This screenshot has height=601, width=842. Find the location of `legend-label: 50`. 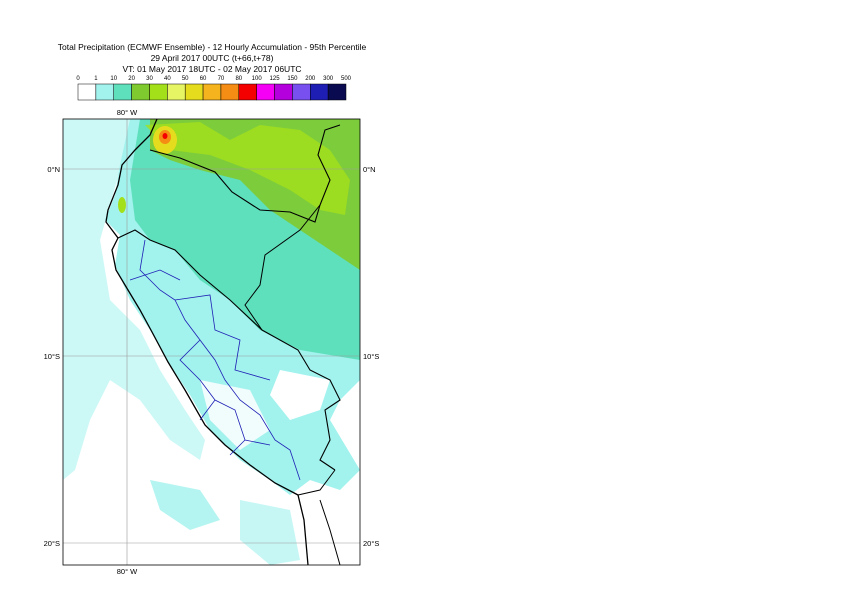

legend-label: 50 is located at coordinates (185, 79).